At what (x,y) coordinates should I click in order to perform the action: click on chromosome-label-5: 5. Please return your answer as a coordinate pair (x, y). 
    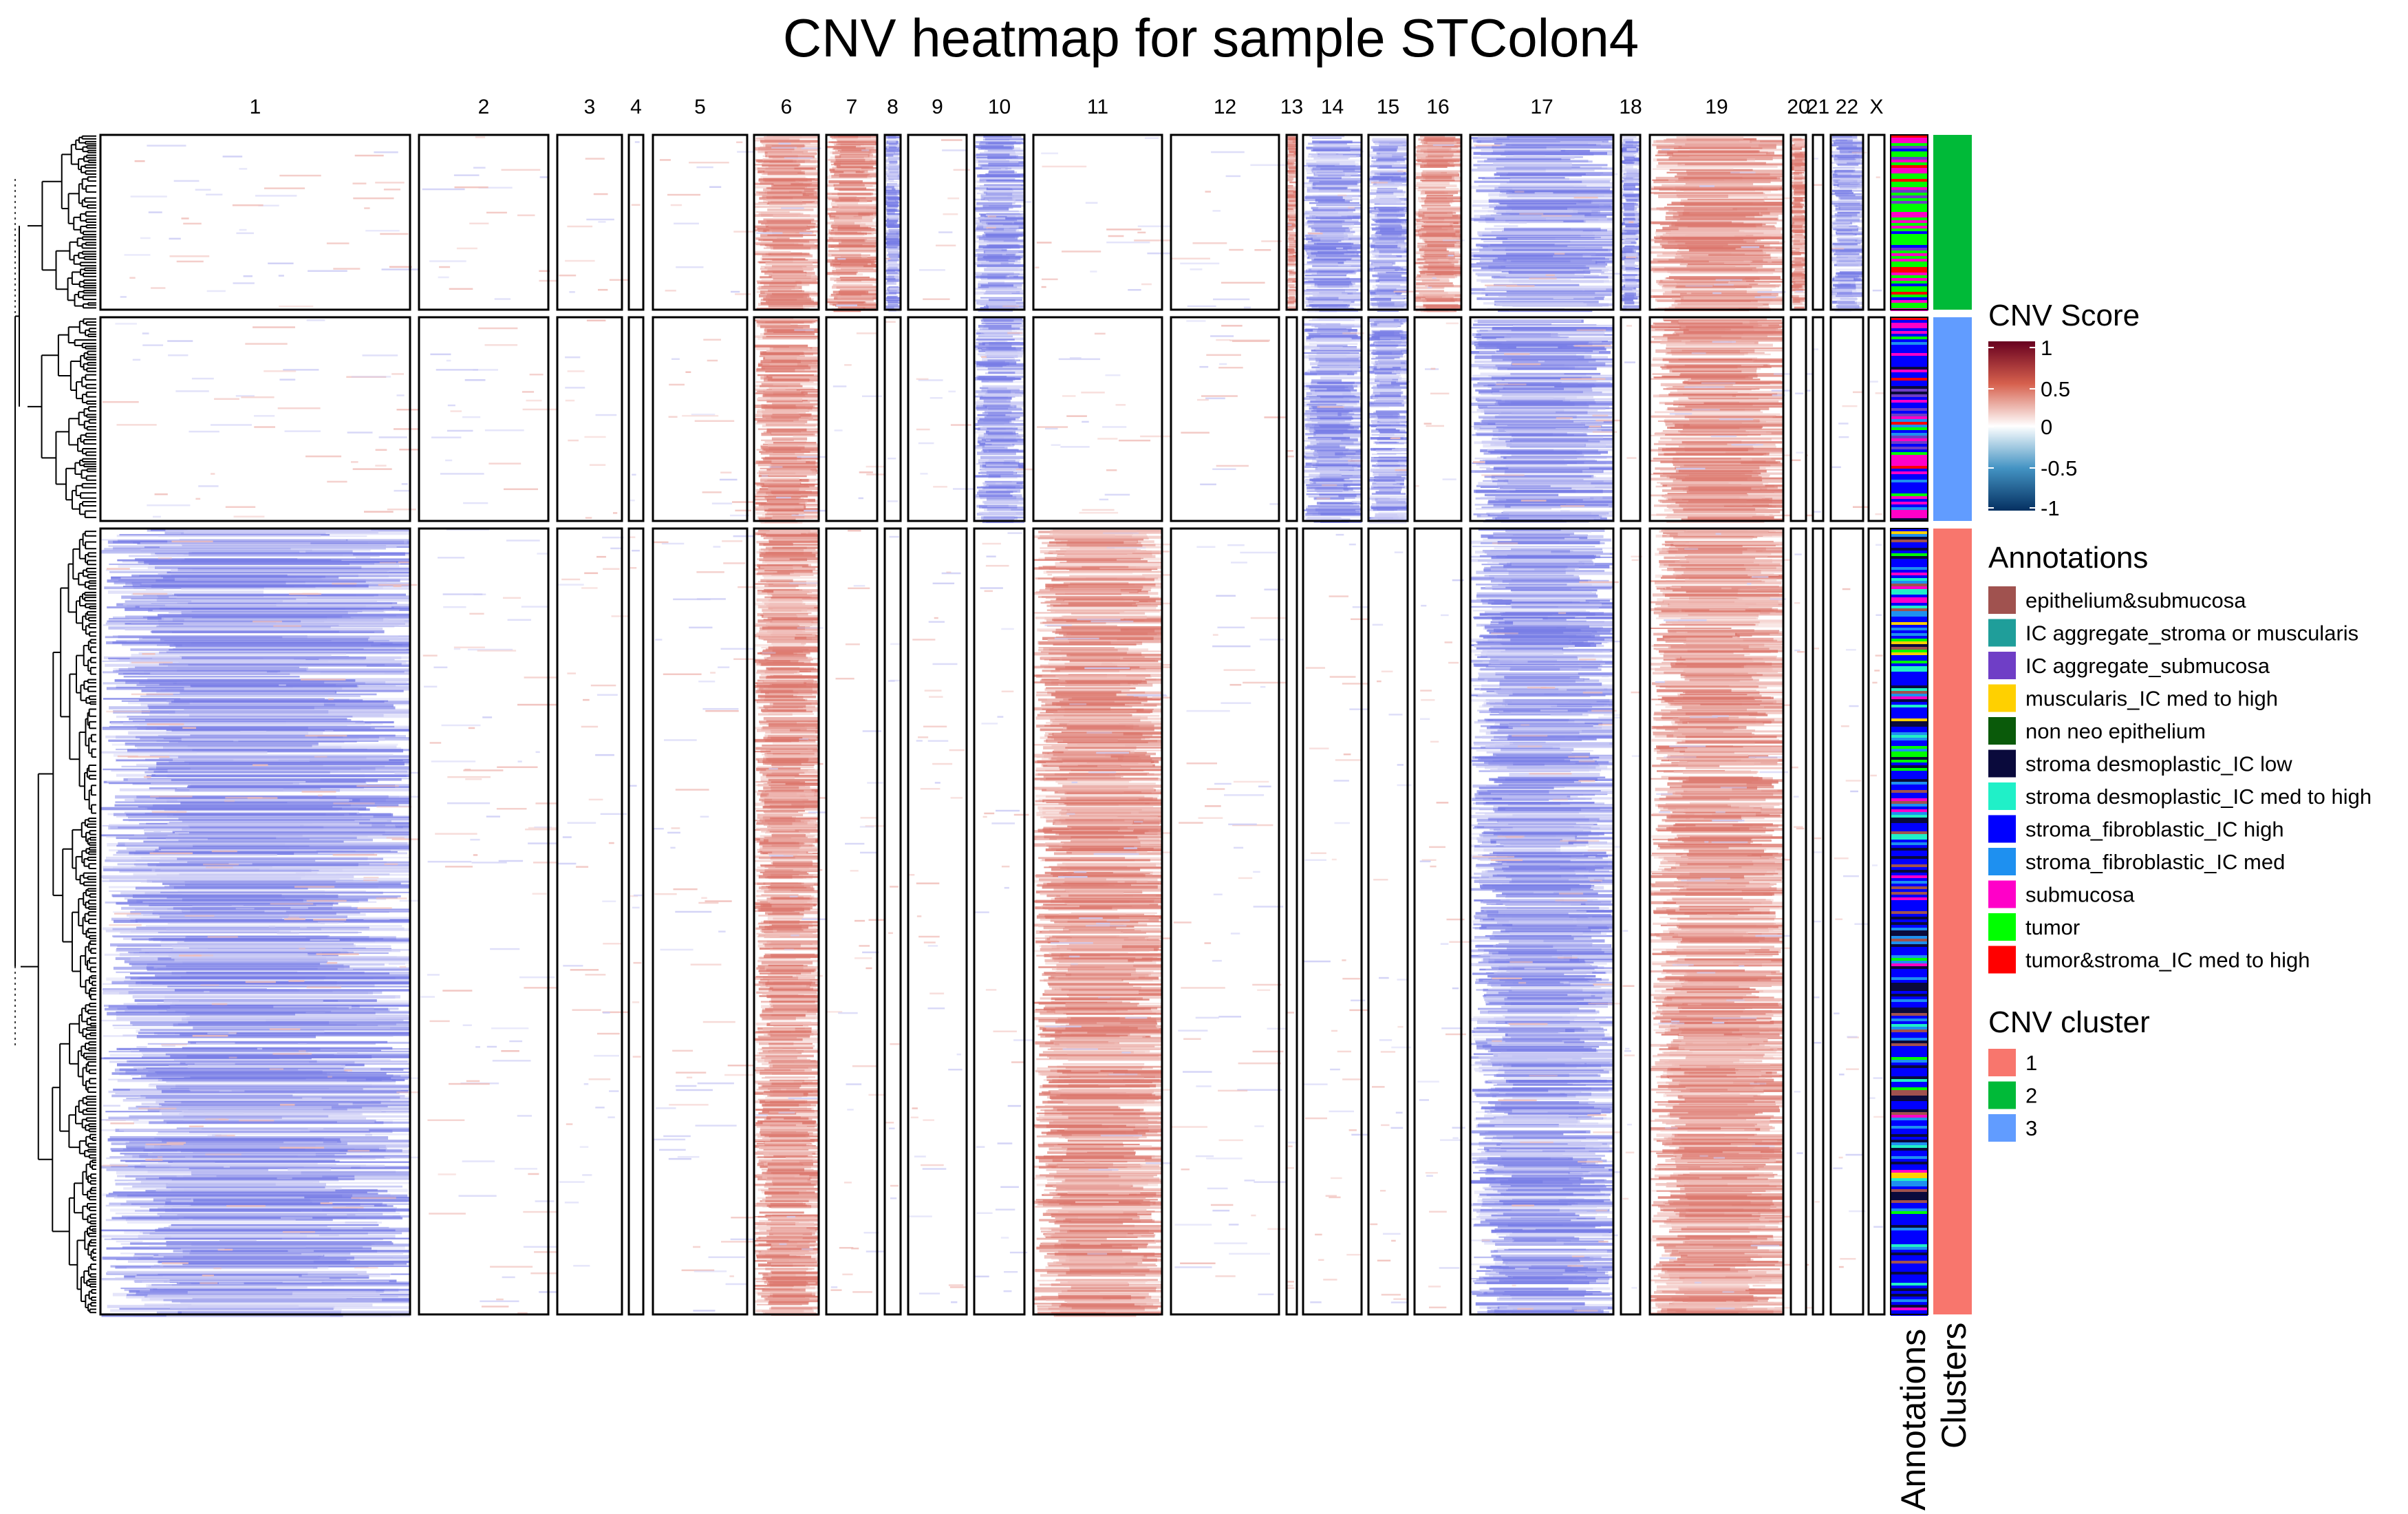
    Looking at the image, I should click on (700, 107).